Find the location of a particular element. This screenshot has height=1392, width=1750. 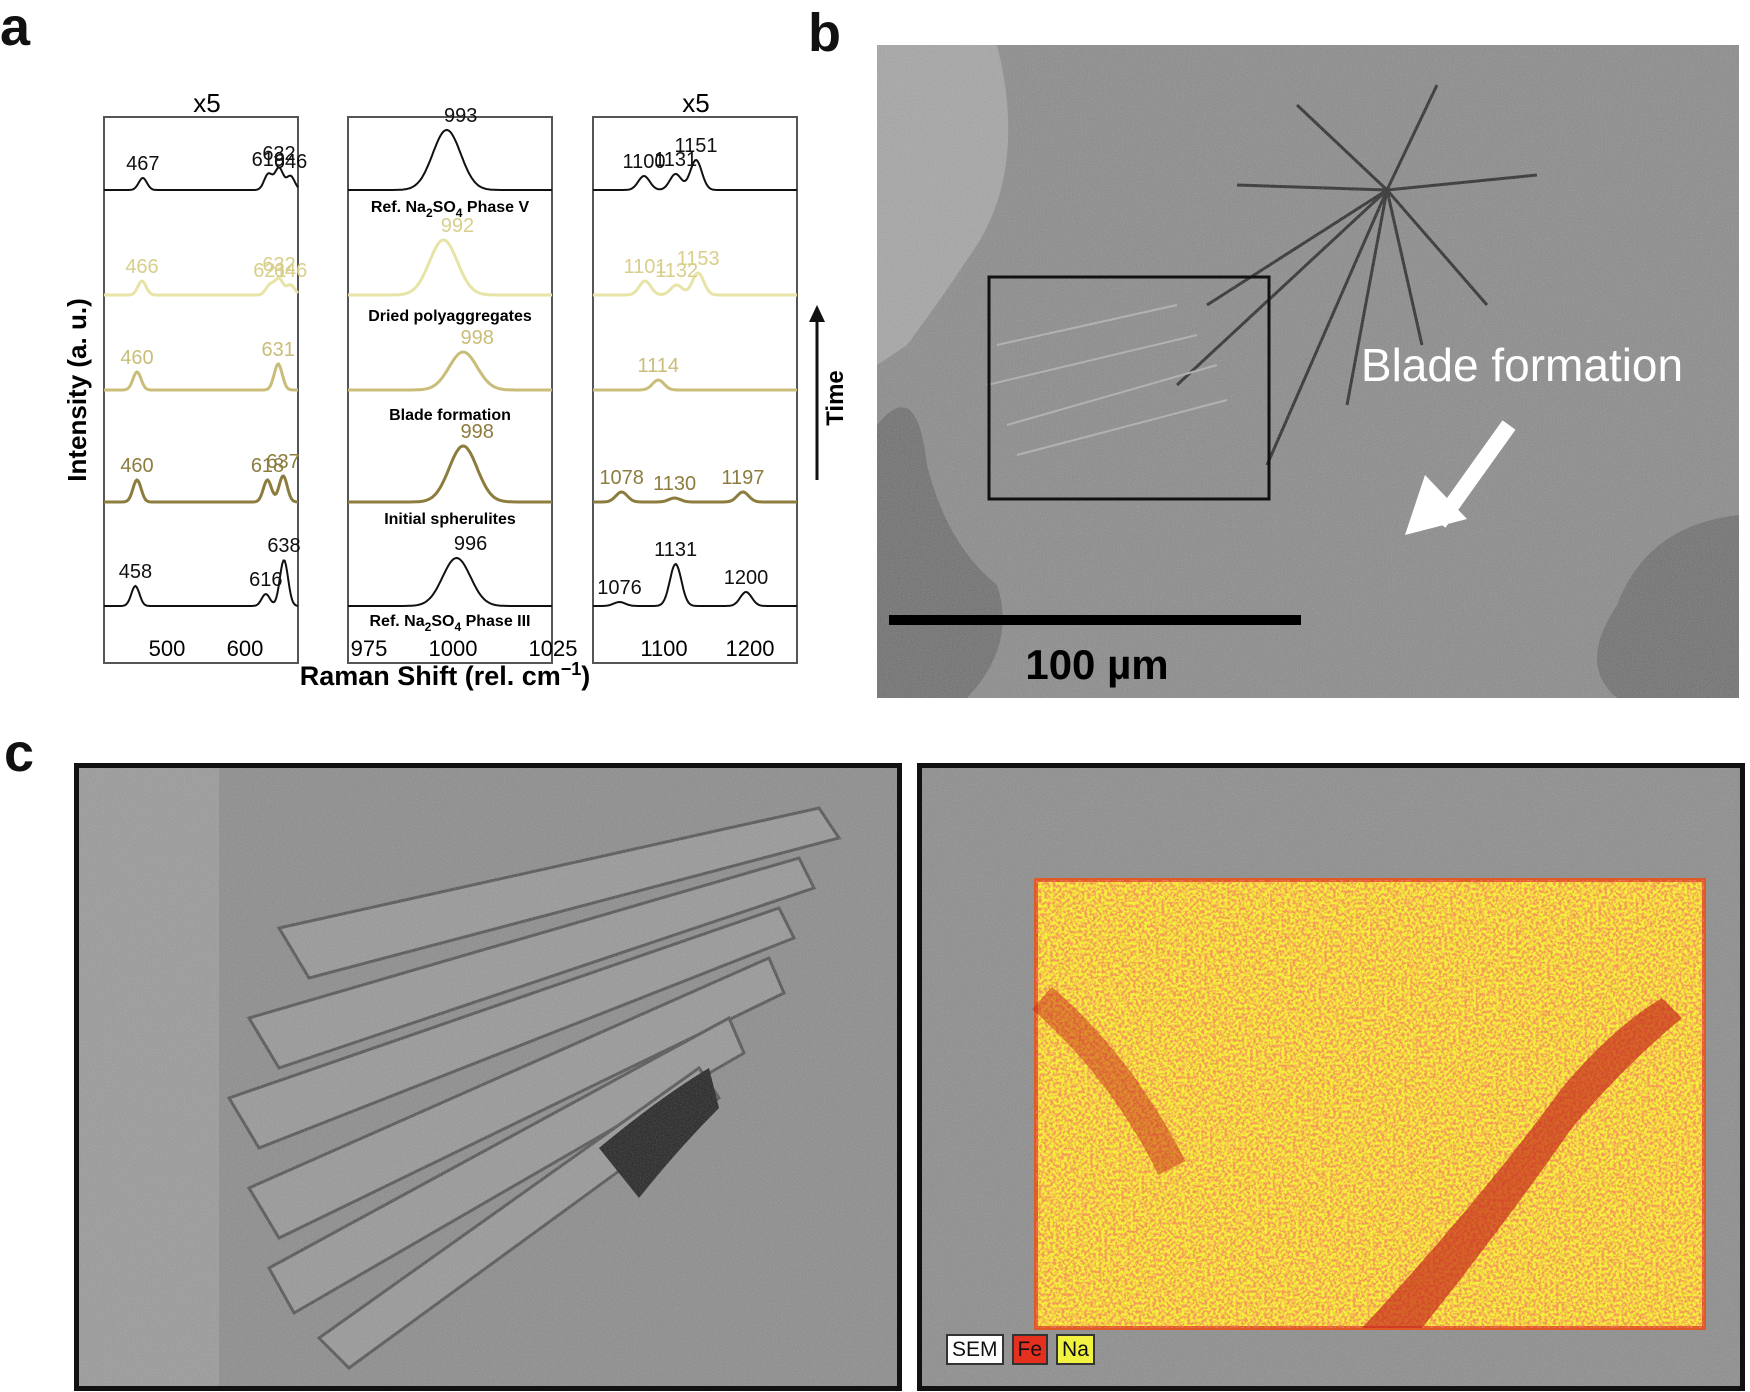

left-ticks: 500 600 is located at coordinates (206, 648).